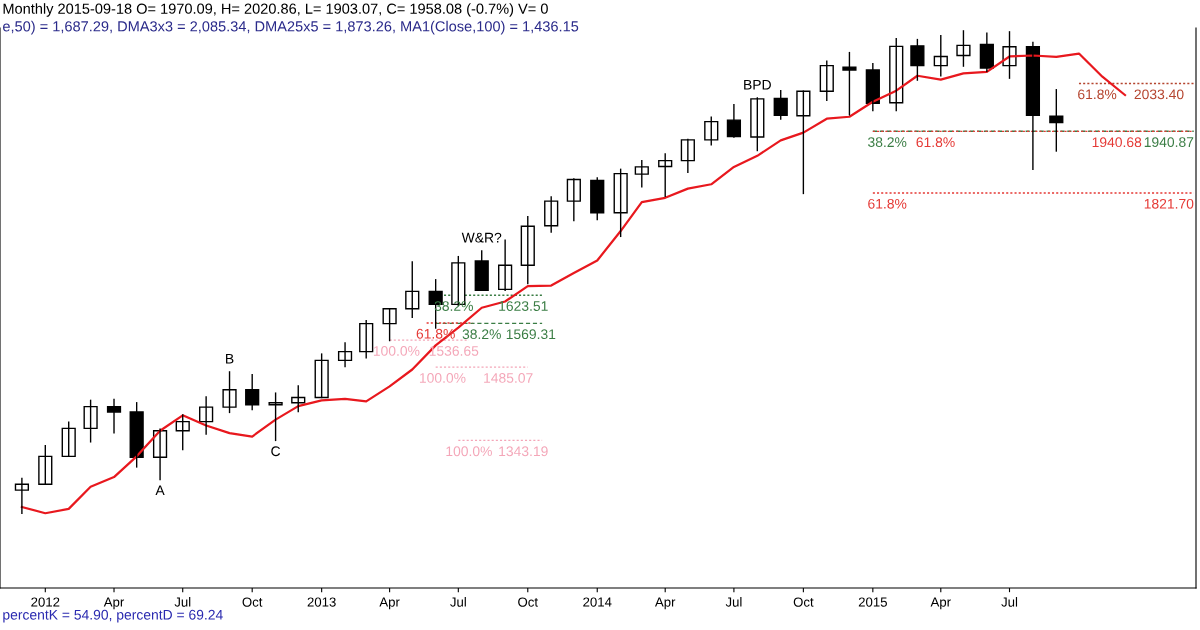 This screenshot has width=1200, height=630. What do you see at coordinates (481, 237) in the screenshot?
I see `annotation: W&R?` at bounding box center [481, 237].